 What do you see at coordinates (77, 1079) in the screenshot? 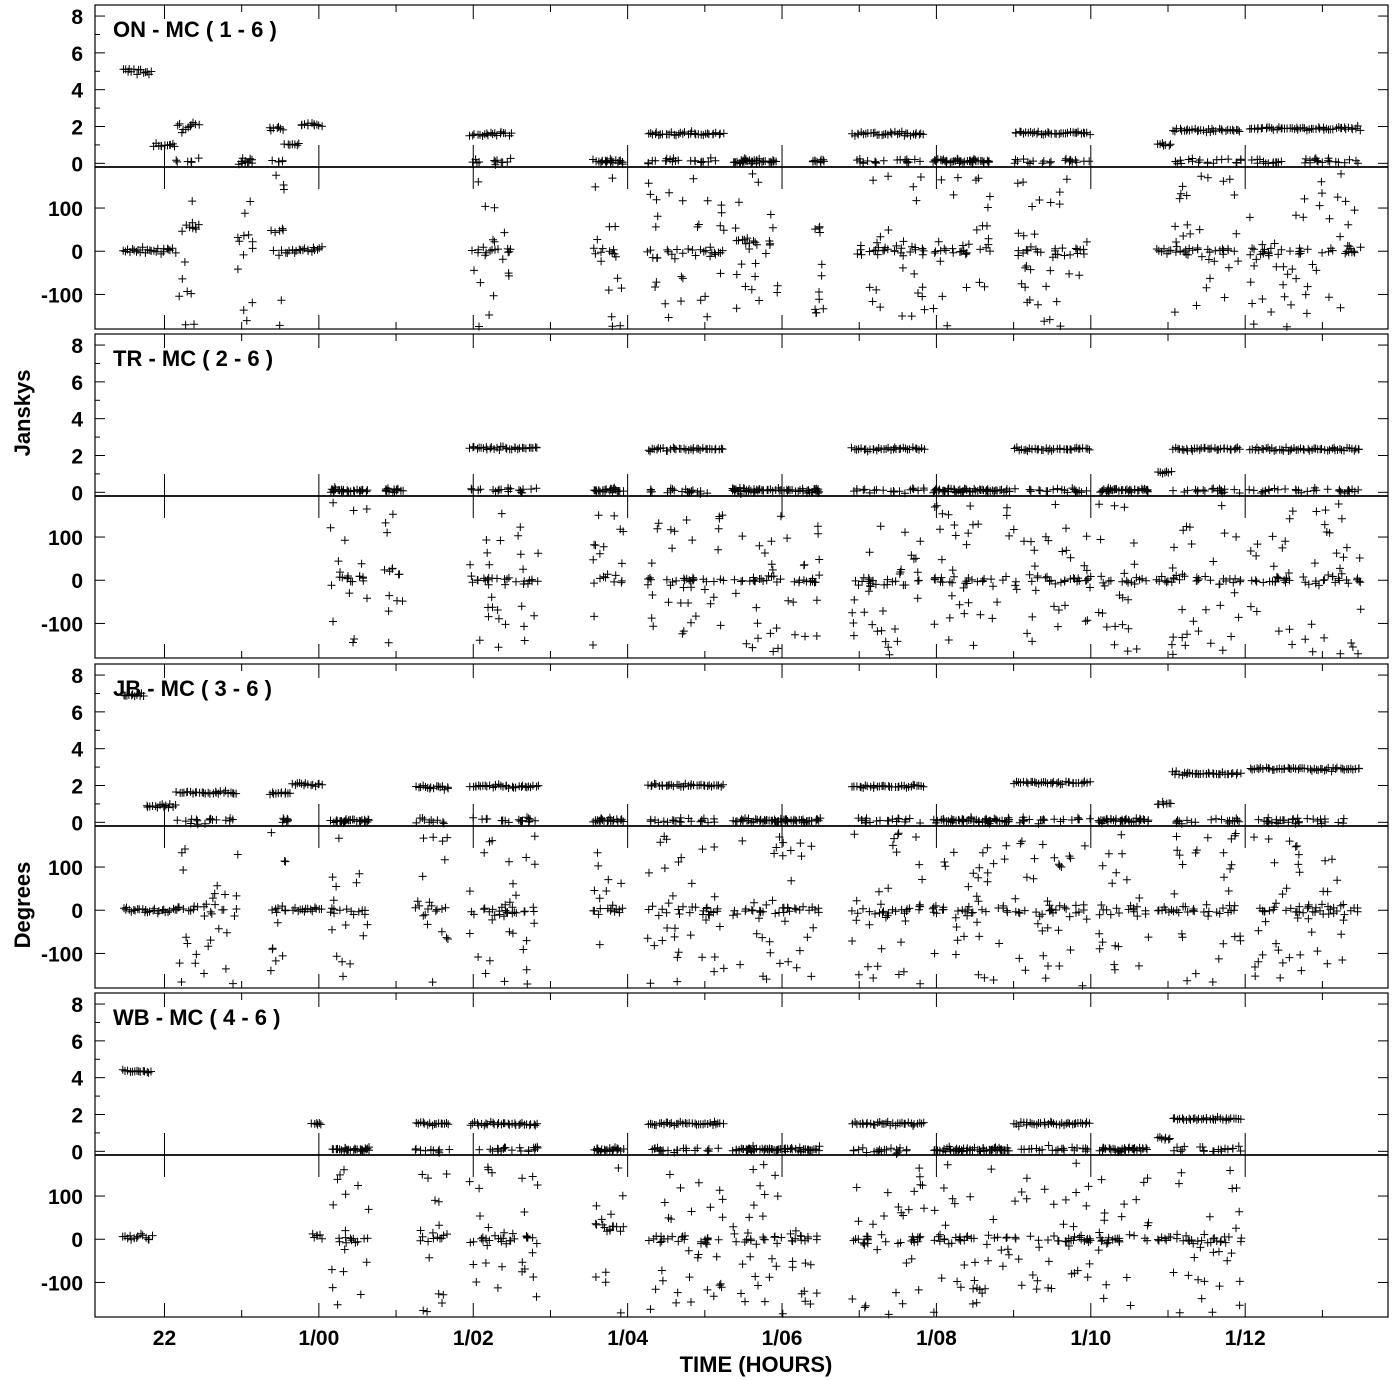
I see `amplitude-tick-label: 4` at bounding box center [77, 1079].